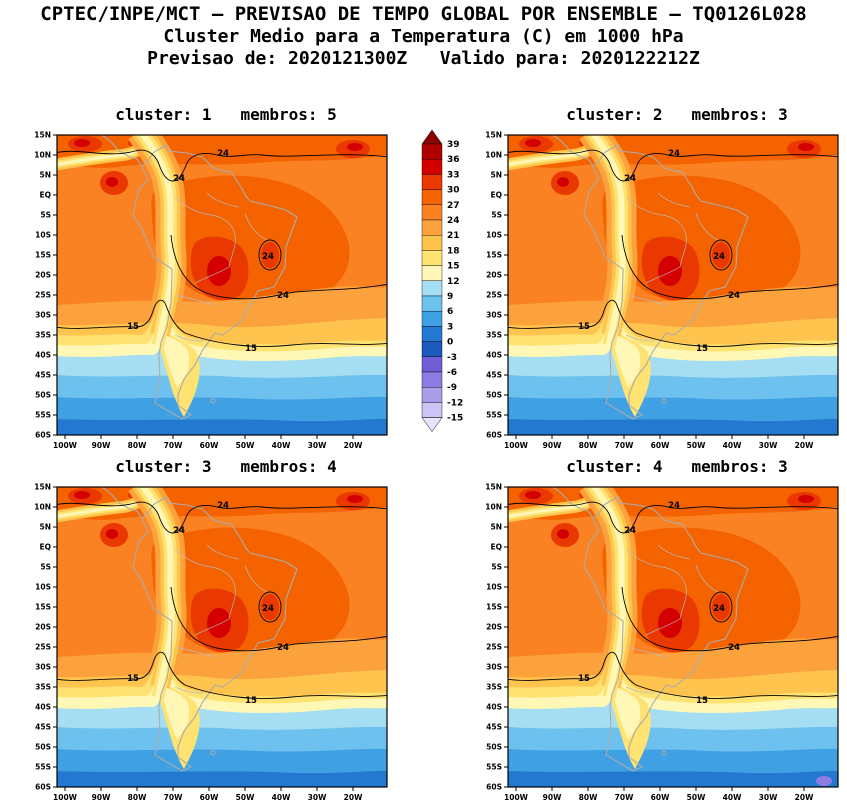 The width and height of the screenshot is (847, 803). What do you see at coordinates (226, 114) in the screenshot?
I see `panel-title-cluster-1: cluster: 1 membros: 5` at bounding box center [226, 114].